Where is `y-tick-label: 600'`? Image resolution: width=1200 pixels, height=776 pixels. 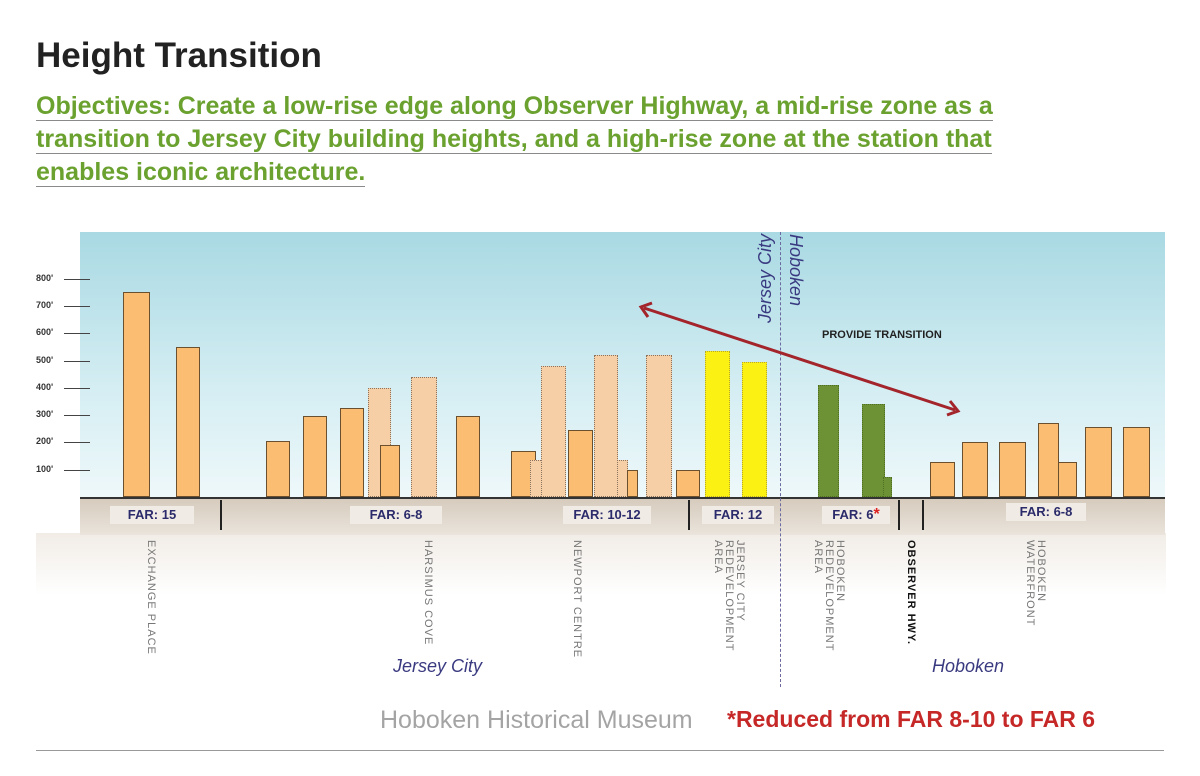 y-tick-label: 600' is located at coordinates (45, 332).